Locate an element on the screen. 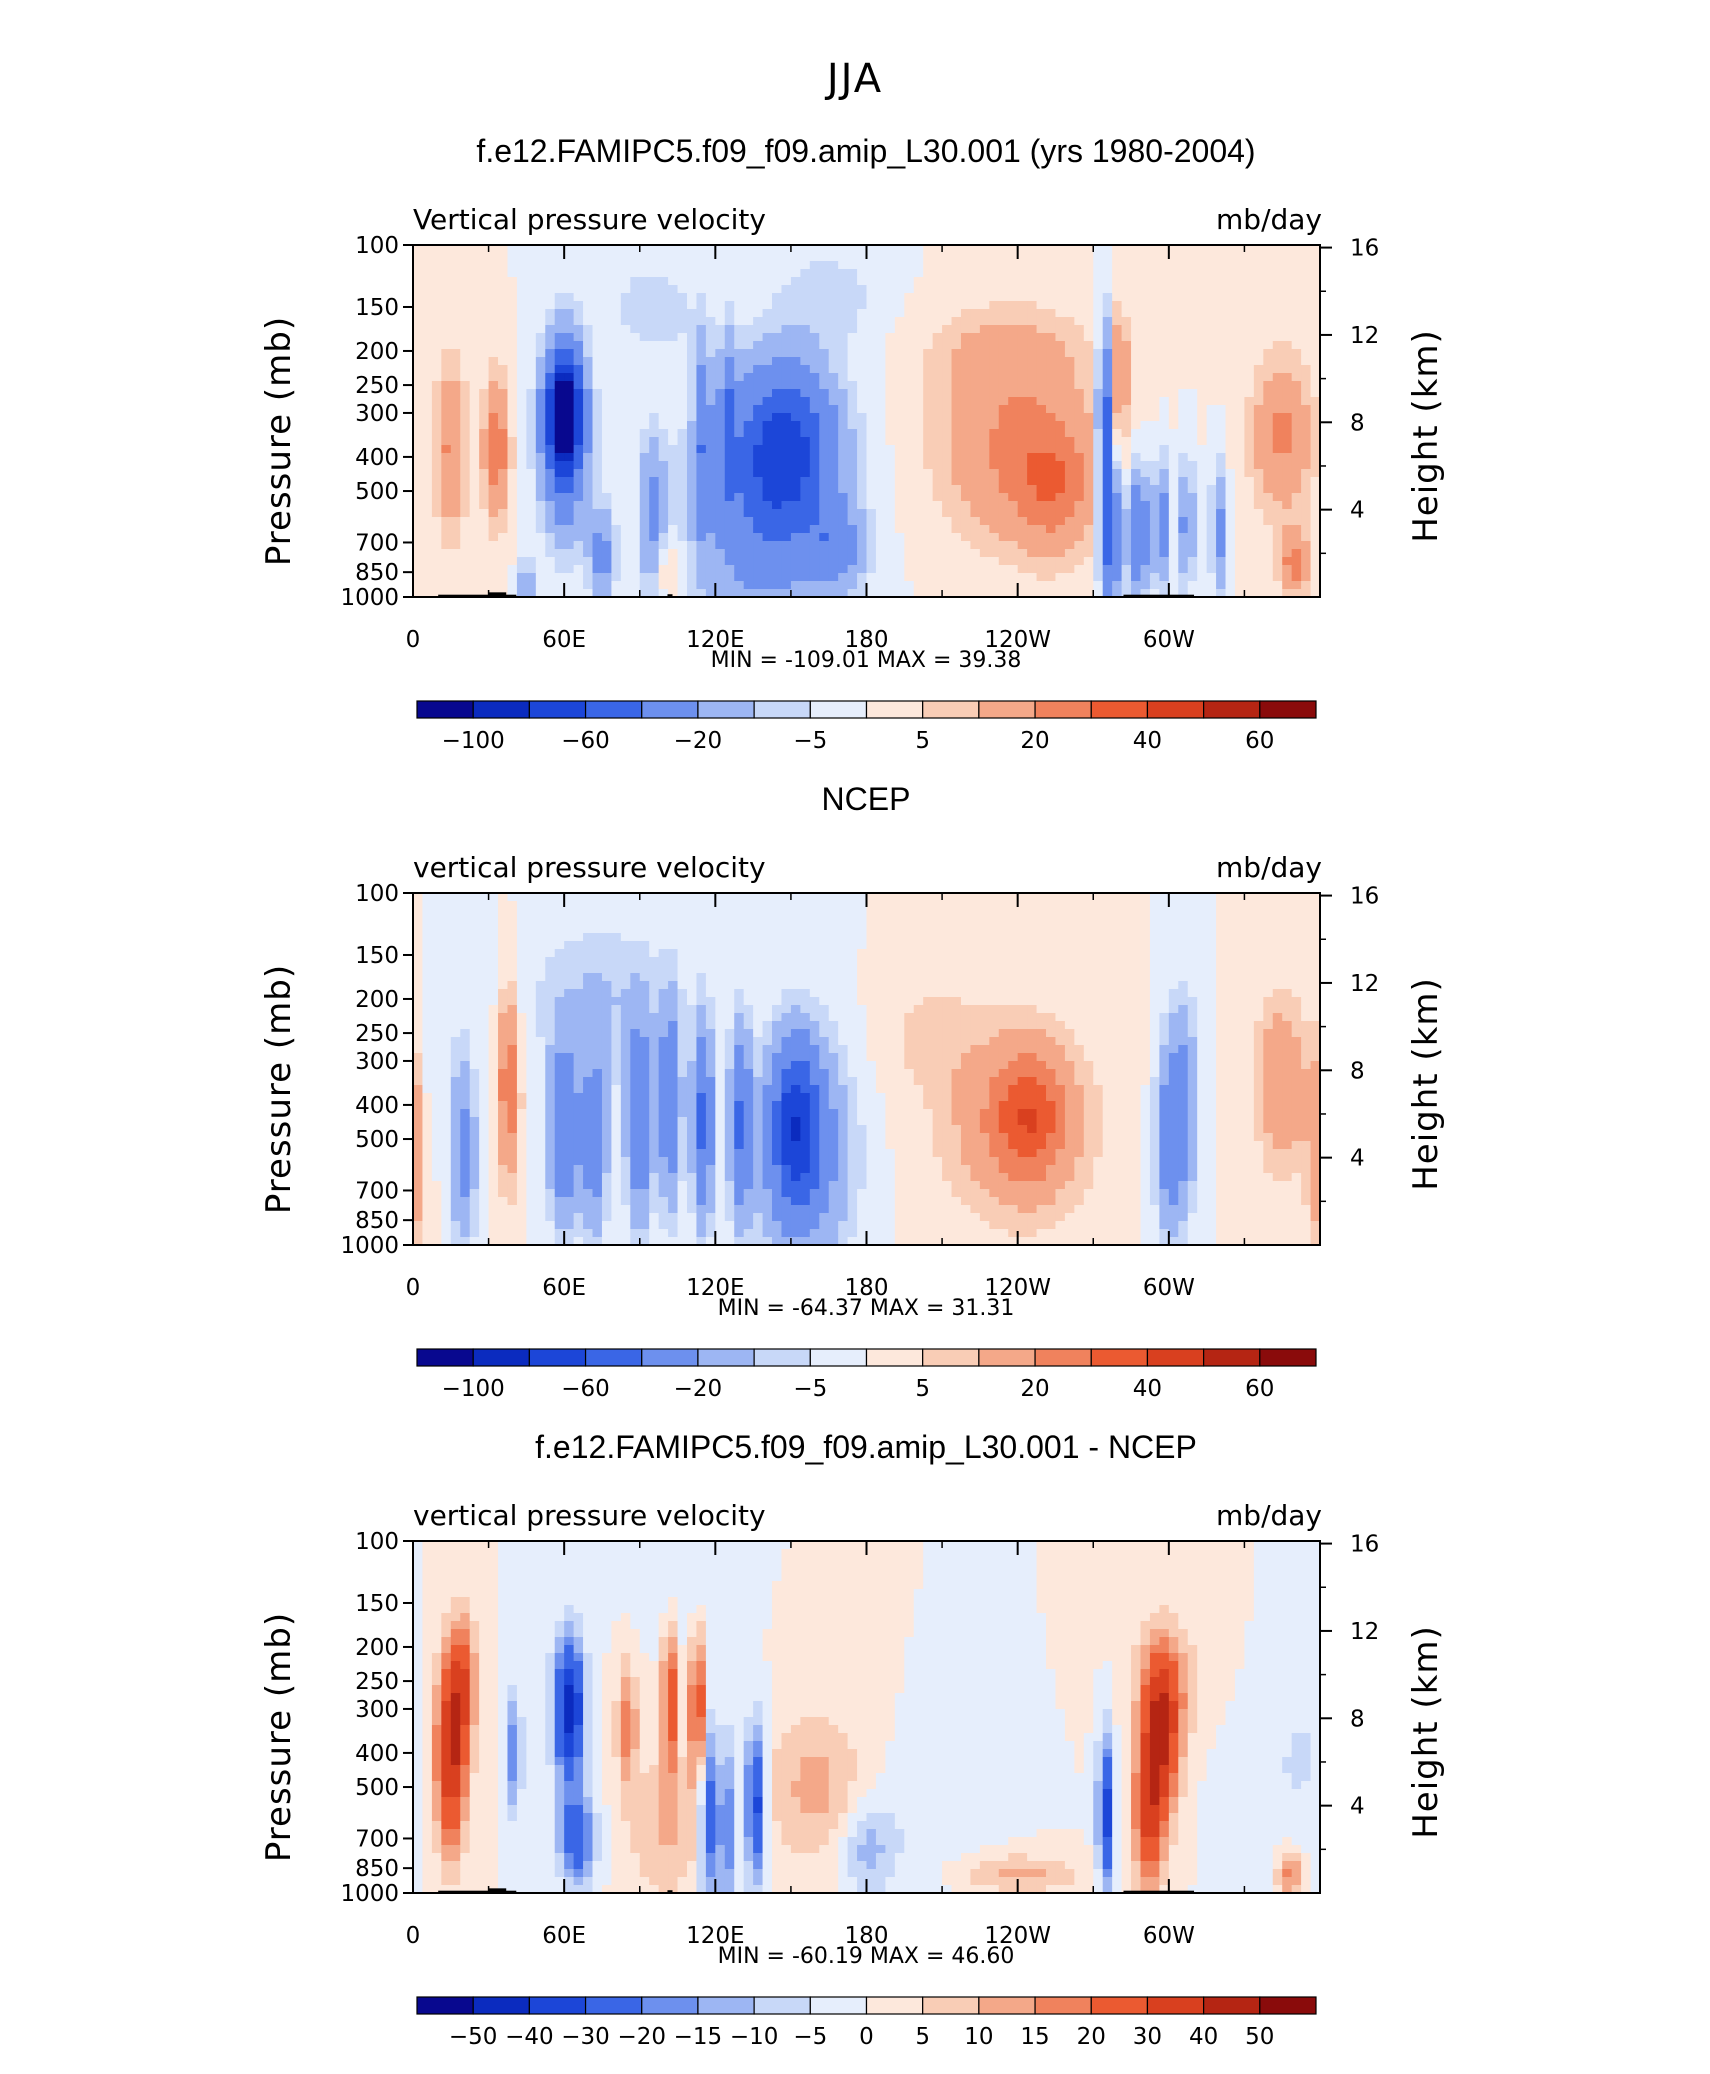  terrain-block is located at coordinates (497, 594).